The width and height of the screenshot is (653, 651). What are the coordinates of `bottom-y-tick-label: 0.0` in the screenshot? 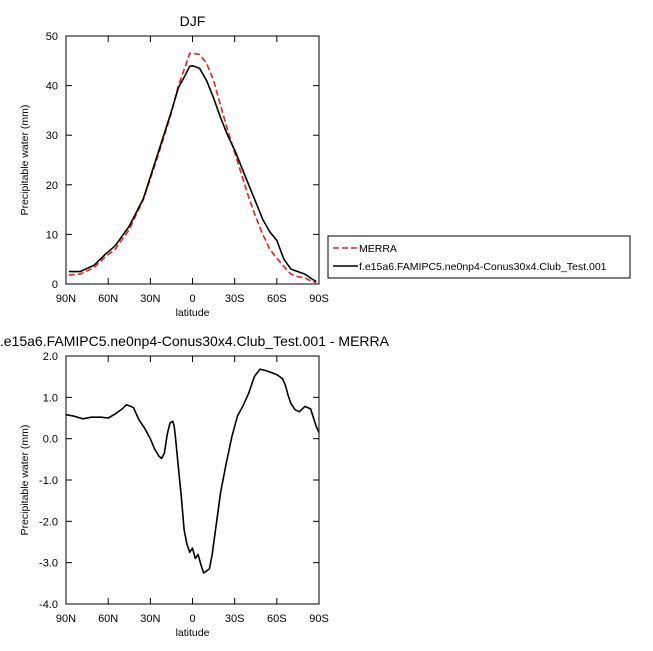 It's located at (50, 440).